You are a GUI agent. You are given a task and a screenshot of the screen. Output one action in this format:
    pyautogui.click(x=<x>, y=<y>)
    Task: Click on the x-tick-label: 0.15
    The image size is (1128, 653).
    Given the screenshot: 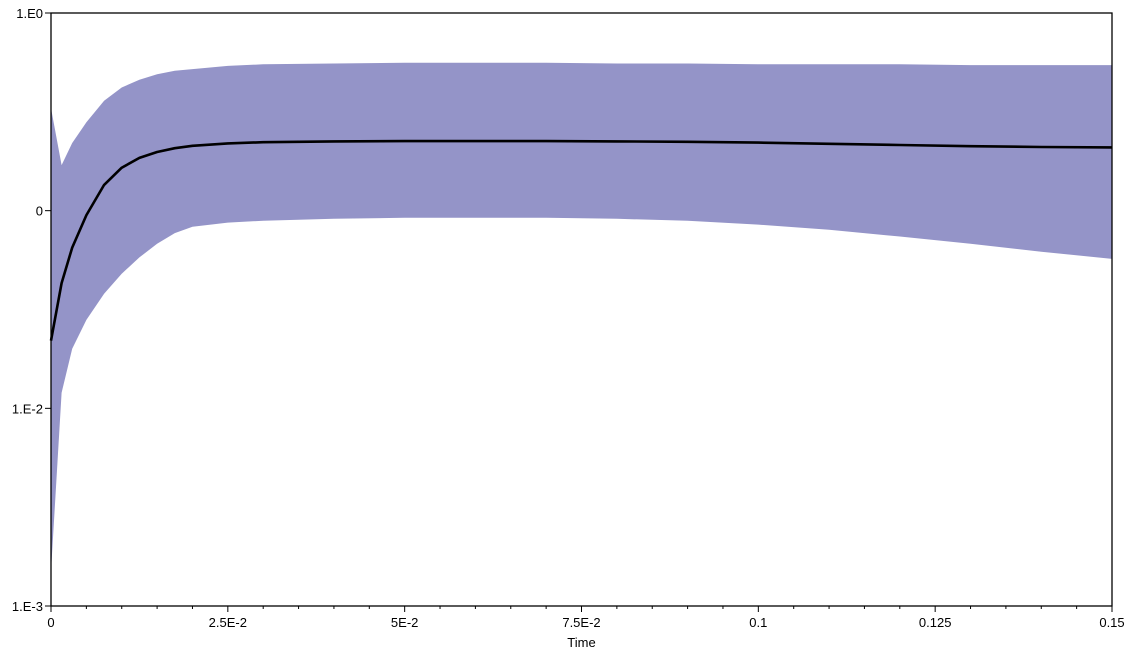 What is the action you would take?
    pyautogui.click(x=1111, y=622)
    